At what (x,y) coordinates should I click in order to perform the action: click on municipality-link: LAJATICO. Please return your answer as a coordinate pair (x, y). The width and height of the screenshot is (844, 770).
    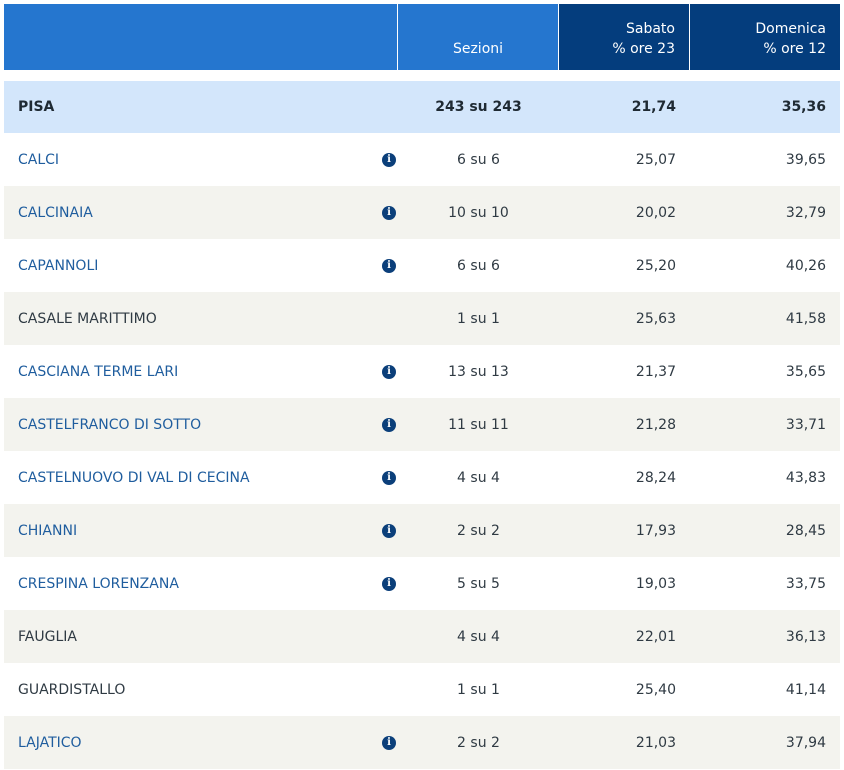
    Looking at the image, I should click on (50, 742).